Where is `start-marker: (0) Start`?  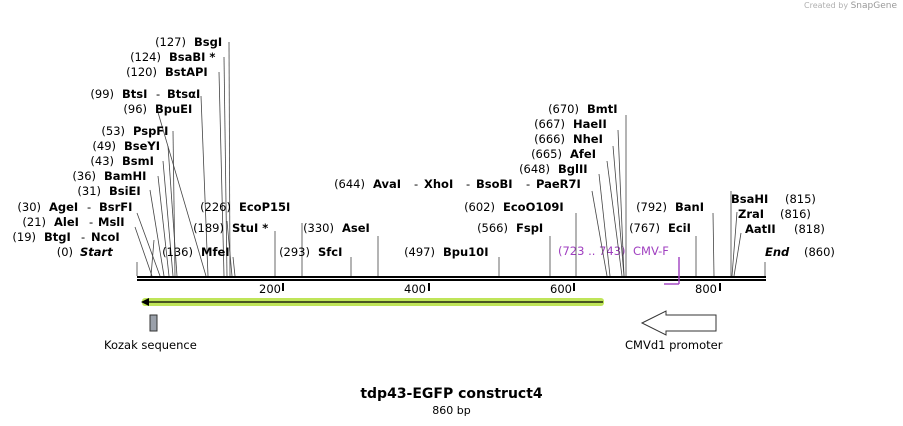
start-marker: (0) Start is located at coordinates (85, 252).